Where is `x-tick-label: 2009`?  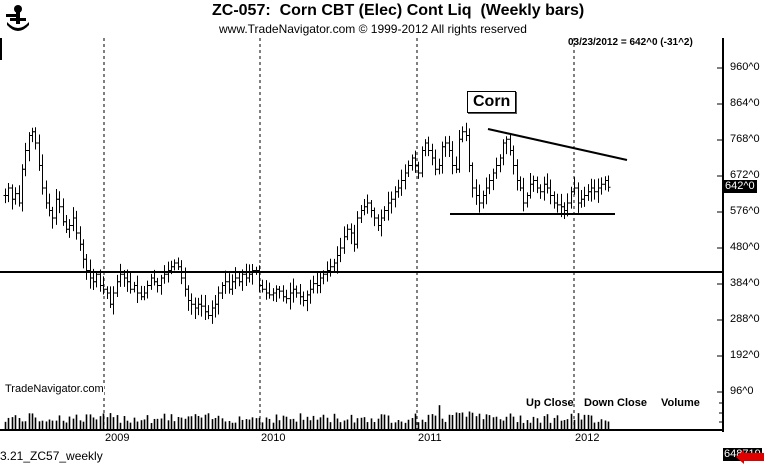
x-tick-label: 2009 is located at coordinates (117, 438).